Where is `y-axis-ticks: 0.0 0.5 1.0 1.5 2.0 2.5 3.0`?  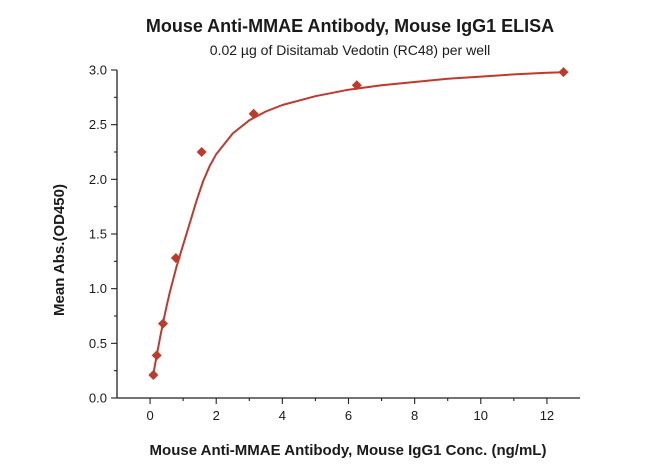
y-axis-ticks: 0.0 0.5 1.0 1.5 2.0 2.5 3.0 is located at coordinates (103, 234).